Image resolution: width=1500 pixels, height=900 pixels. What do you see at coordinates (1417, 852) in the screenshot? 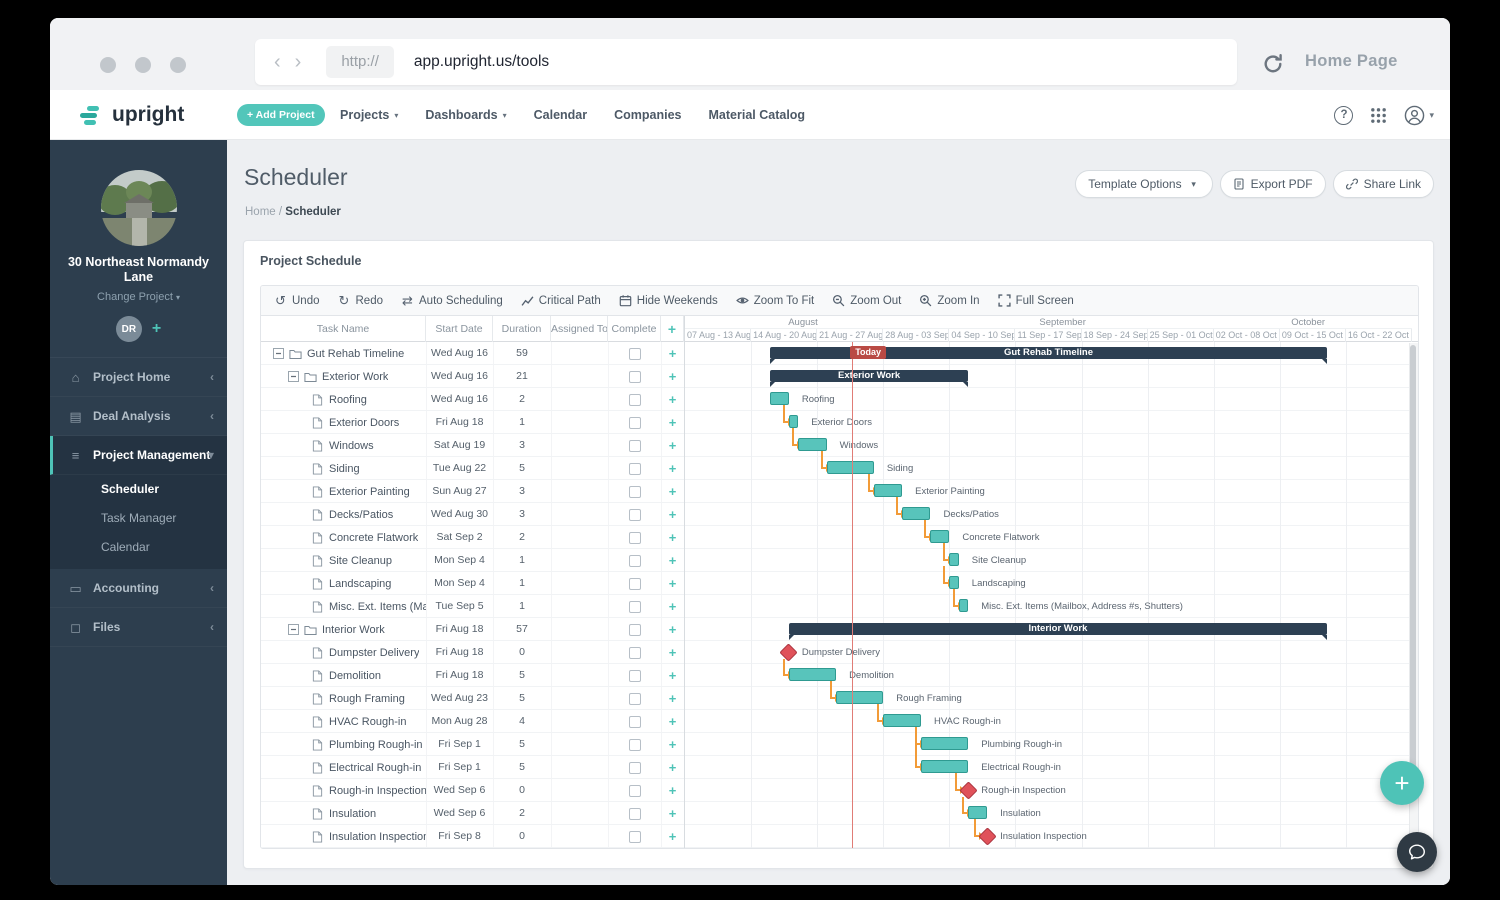
I see `chat-widget-button` at bounding box center [1417, 852].